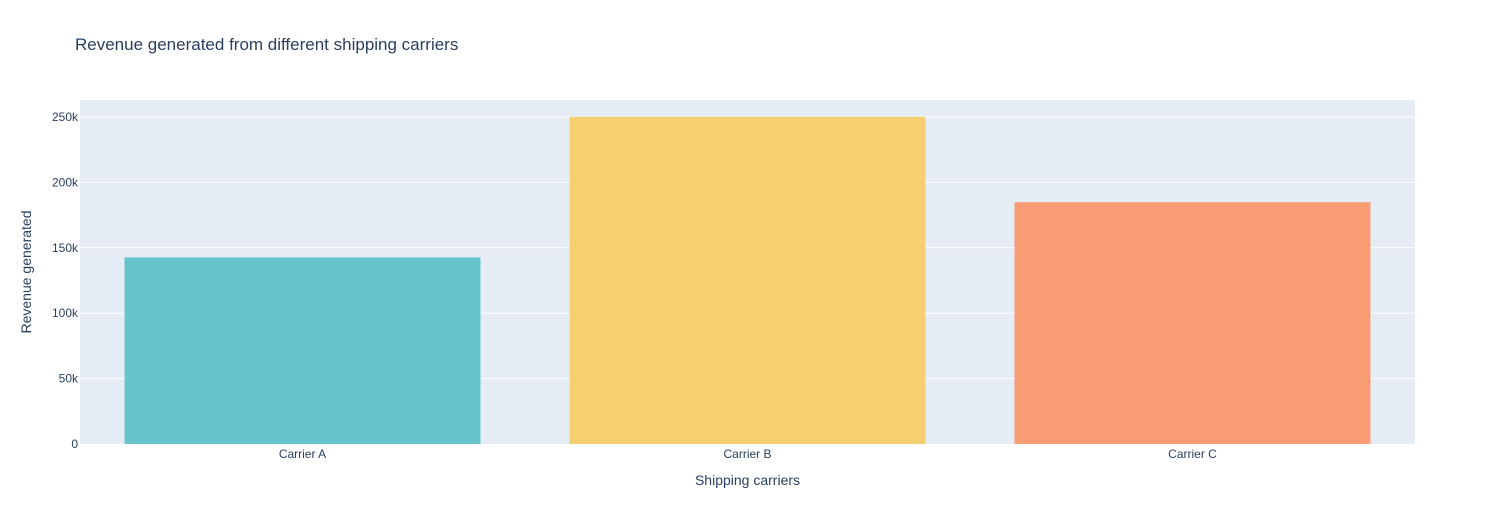 The width and height of the screenshot is (1495, 525). I want to click on y-tick-label: 50k, so click(69, 379).